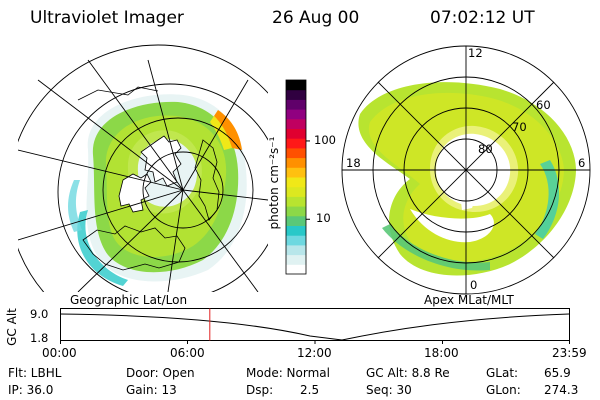  I want to click on altitude-plot, so click(315, 326).